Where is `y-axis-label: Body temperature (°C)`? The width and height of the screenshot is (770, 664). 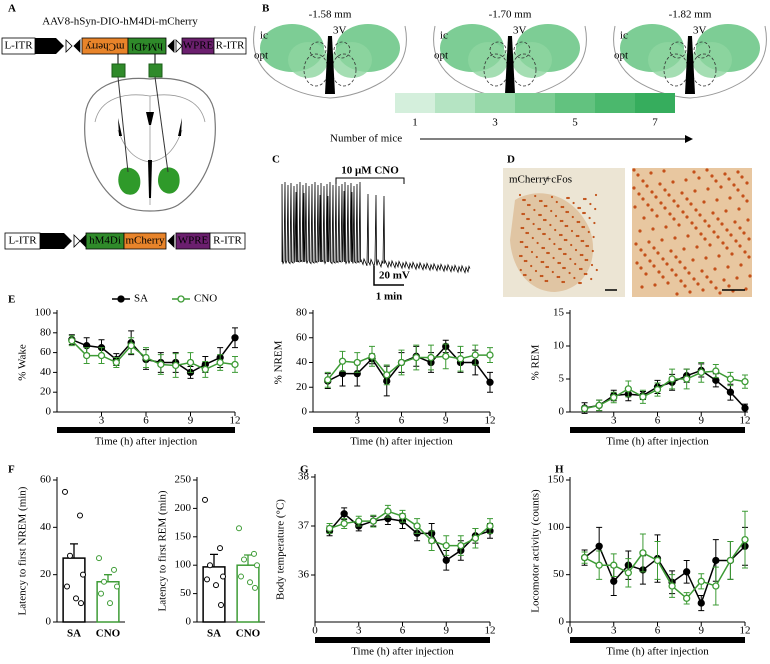 y-axis-label: Body temperature (°C) is located at coordinates (281, 549).